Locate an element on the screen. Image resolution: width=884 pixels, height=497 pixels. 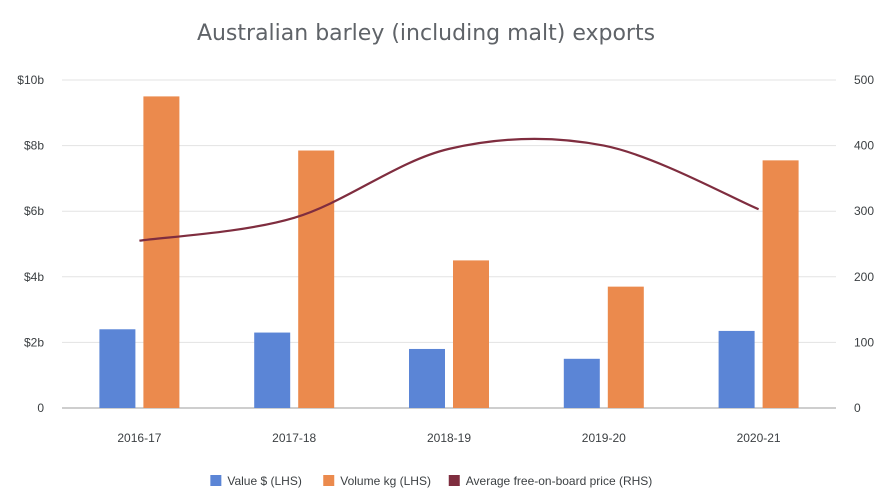
left-tick-label: 0 is located at coordinates (40, 408).